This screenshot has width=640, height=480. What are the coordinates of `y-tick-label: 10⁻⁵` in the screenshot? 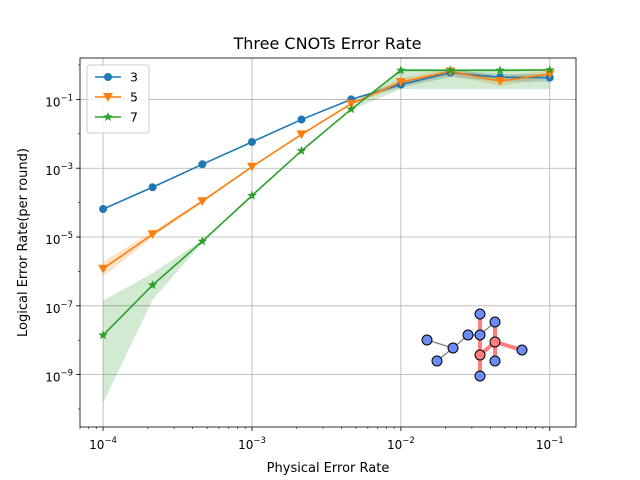 It's located at (59, 239).